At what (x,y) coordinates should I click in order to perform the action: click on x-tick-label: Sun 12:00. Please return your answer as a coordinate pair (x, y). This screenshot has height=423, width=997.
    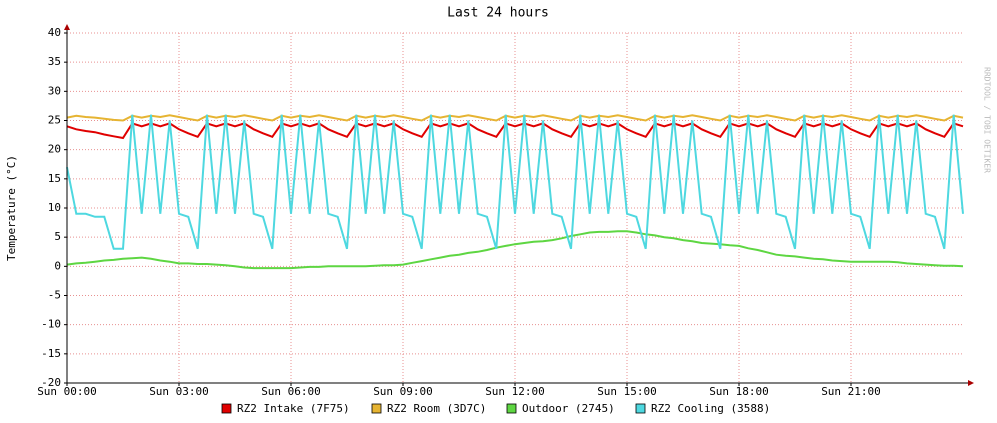
    Looking at the image, I should click on (515, 391).